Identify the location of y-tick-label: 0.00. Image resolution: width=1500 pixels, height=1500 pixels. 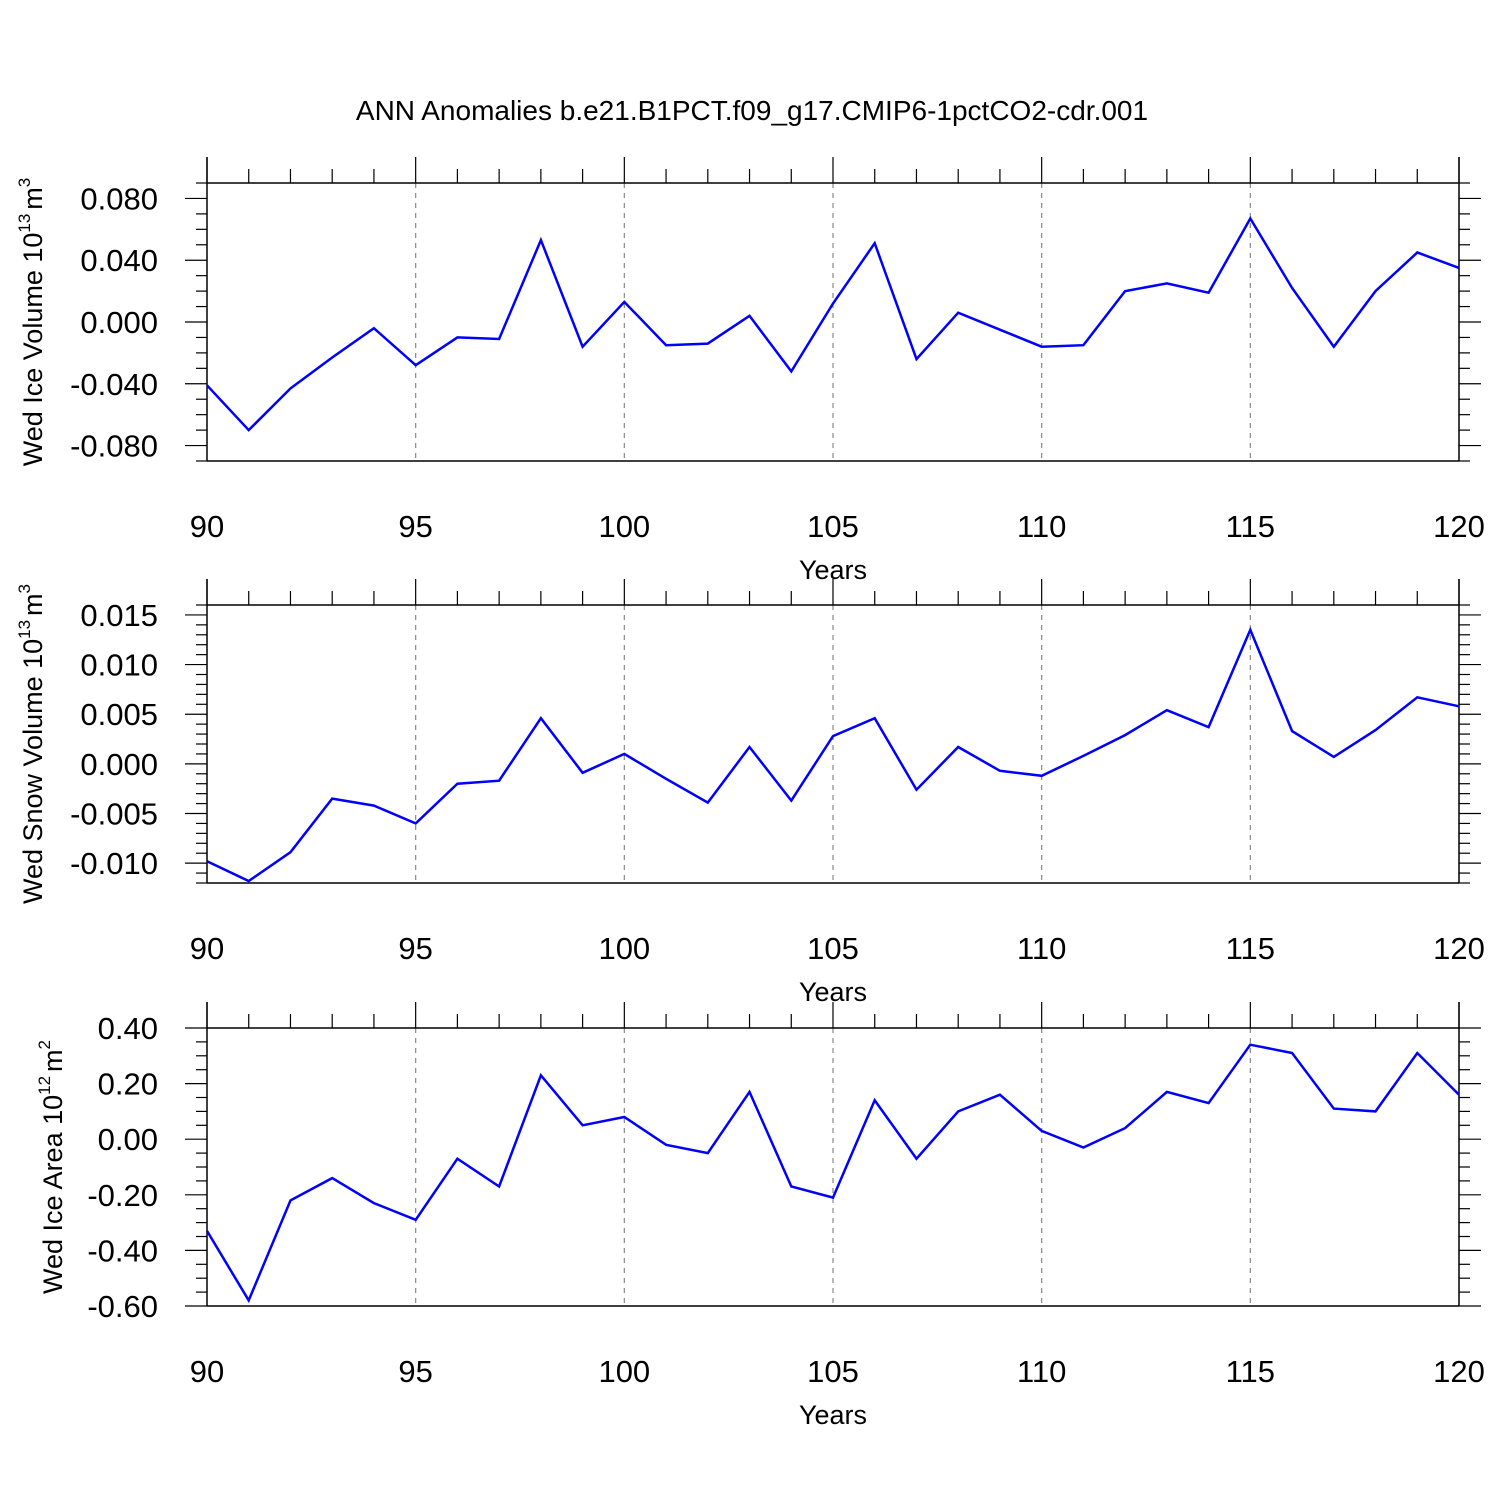
(128, 1139).